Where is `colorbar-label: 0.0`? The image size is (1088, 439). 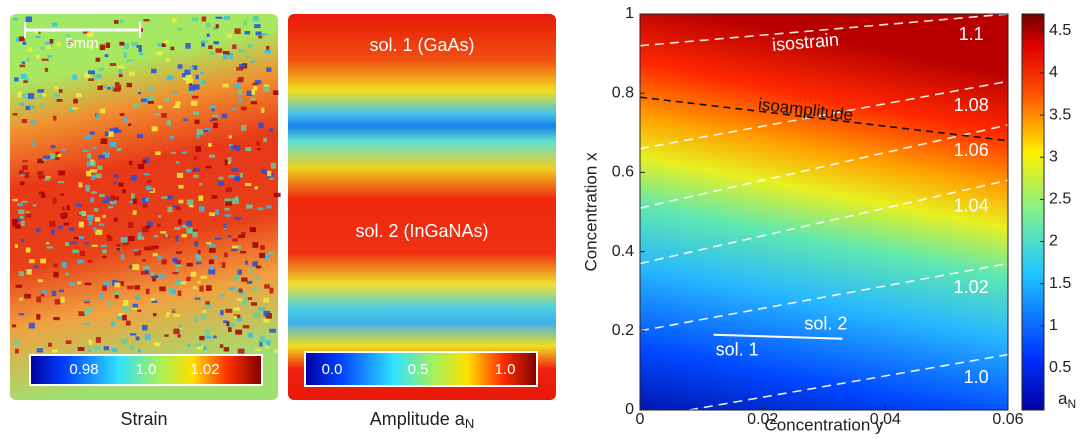
colorbar-label: 0.0 is located at coordinates (332, 369).